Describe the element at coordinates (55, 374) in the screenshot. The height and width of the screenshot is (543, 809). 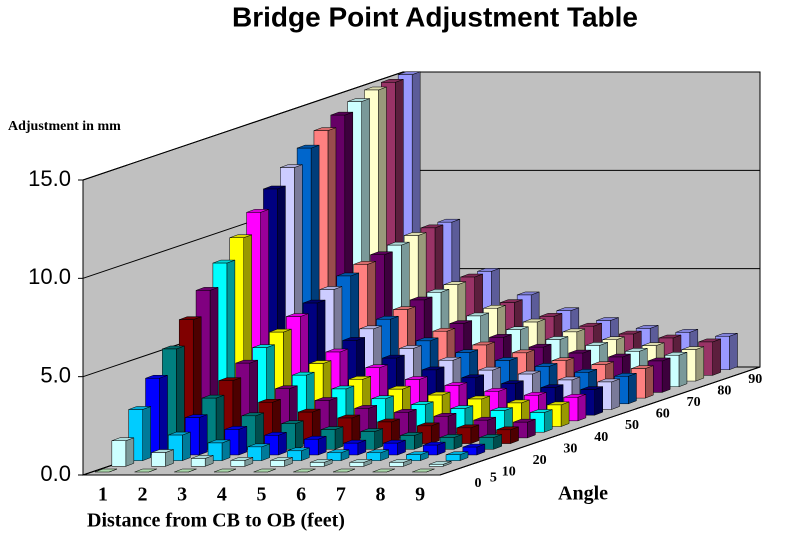
I see `y-tick-label: 5.0` at that location.